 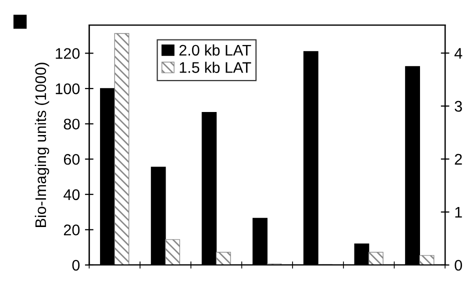 What do you see at coordinates (458, 212) in the screenshot?
I see `y2-tick-label: 1` at bounding box center [458, 212].